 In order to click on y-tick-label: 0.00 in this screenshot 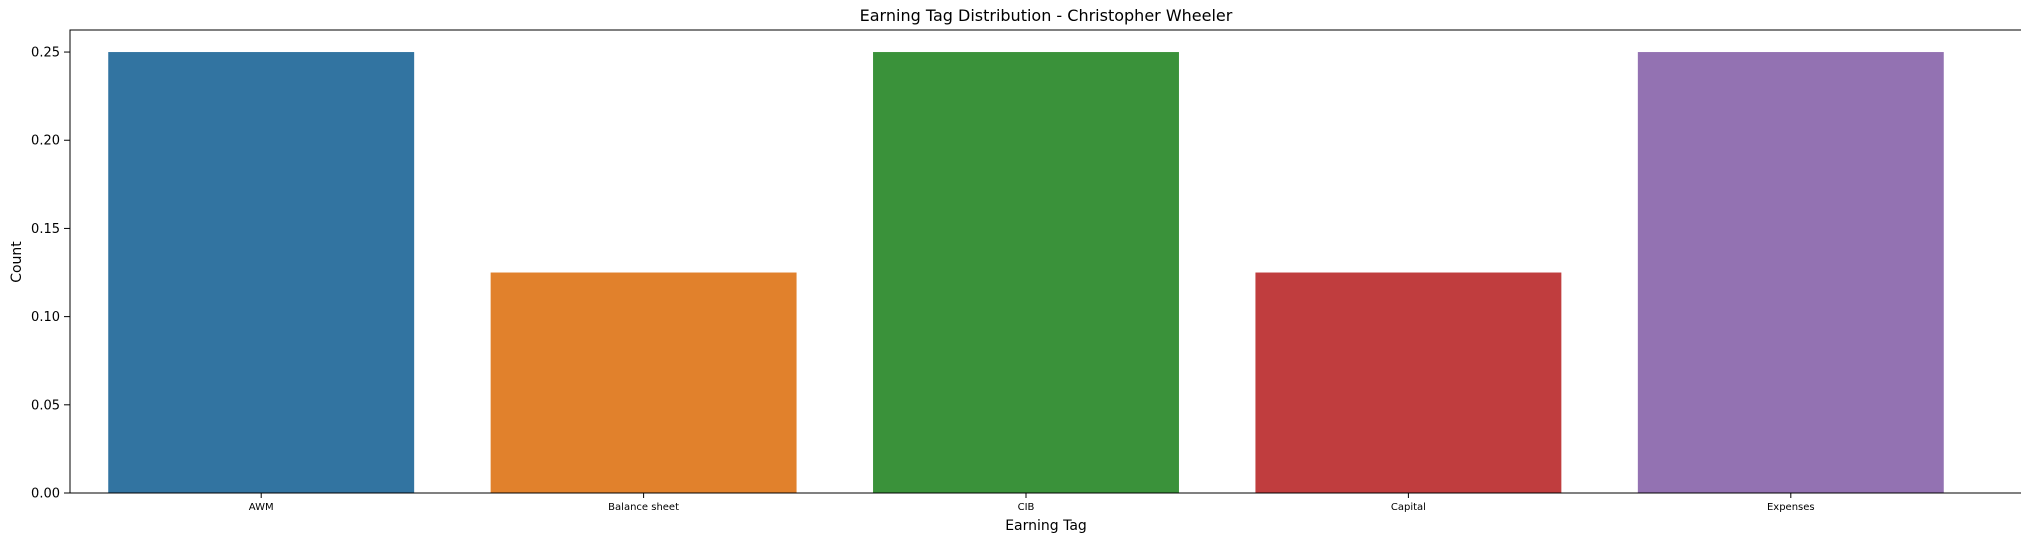, I will do `click(45, 494)`.